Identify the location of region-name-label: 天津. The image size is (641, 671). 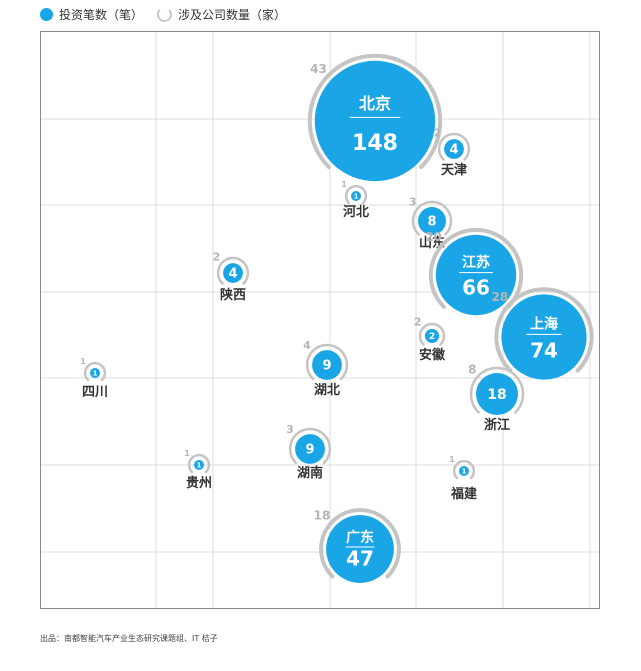
(454, 170).